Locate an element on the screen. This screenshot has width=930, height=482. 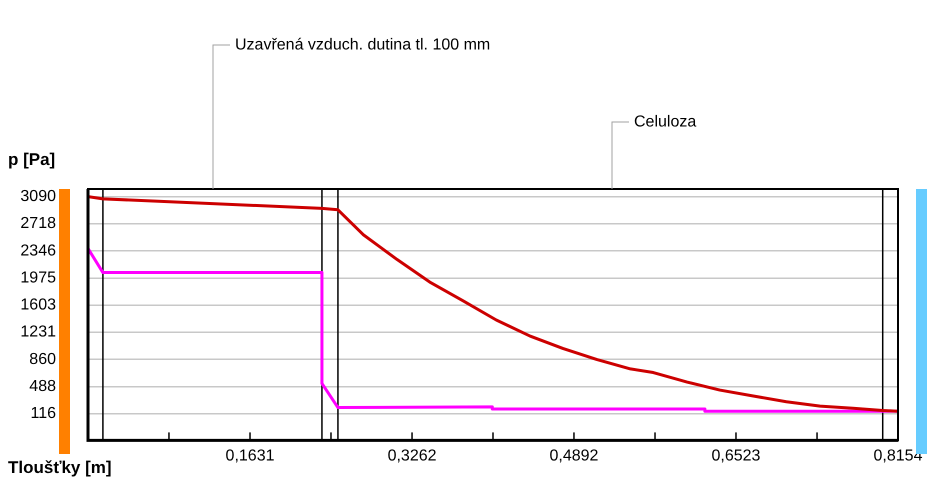
y-tick-label: 1603 is located at coordinates (38, 305).